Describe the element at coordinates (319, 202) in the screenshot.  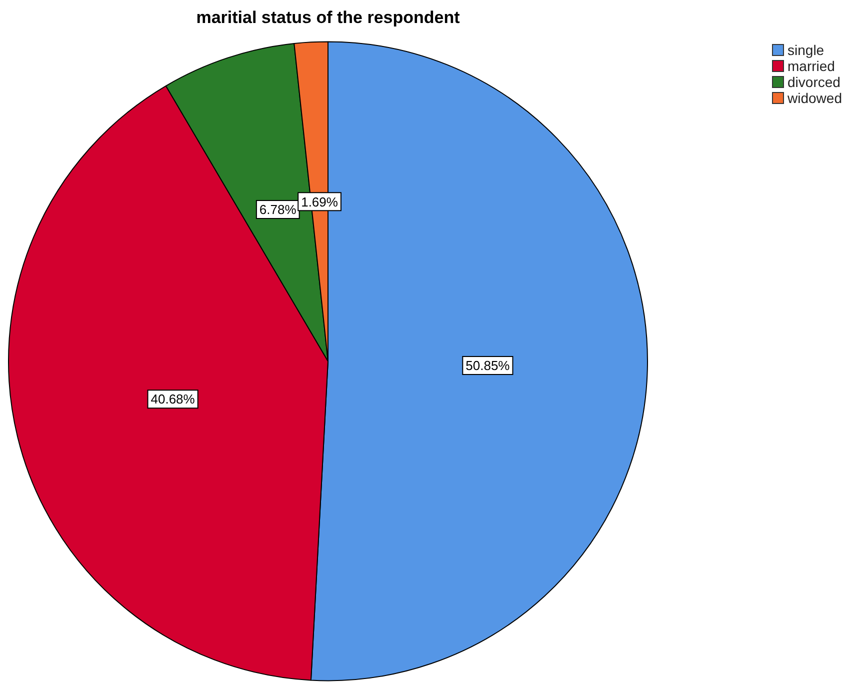
I see `data-label: 1.69%` at that location.